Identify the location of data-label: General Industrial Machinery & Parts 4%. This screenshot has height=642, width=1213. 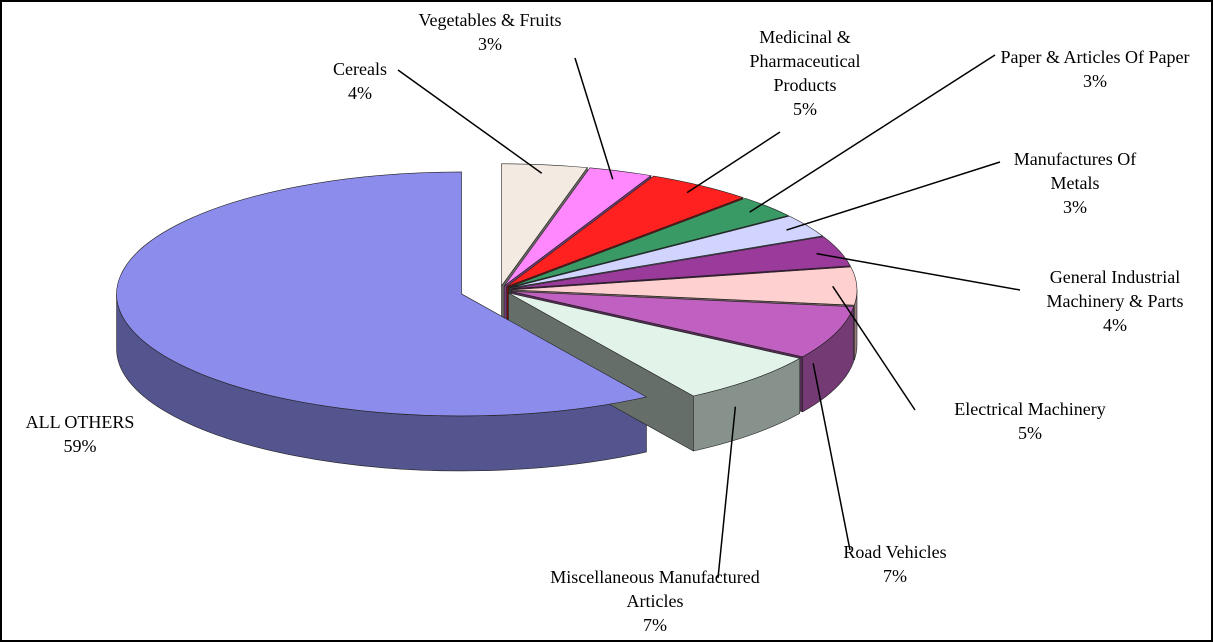
(1114, 301).